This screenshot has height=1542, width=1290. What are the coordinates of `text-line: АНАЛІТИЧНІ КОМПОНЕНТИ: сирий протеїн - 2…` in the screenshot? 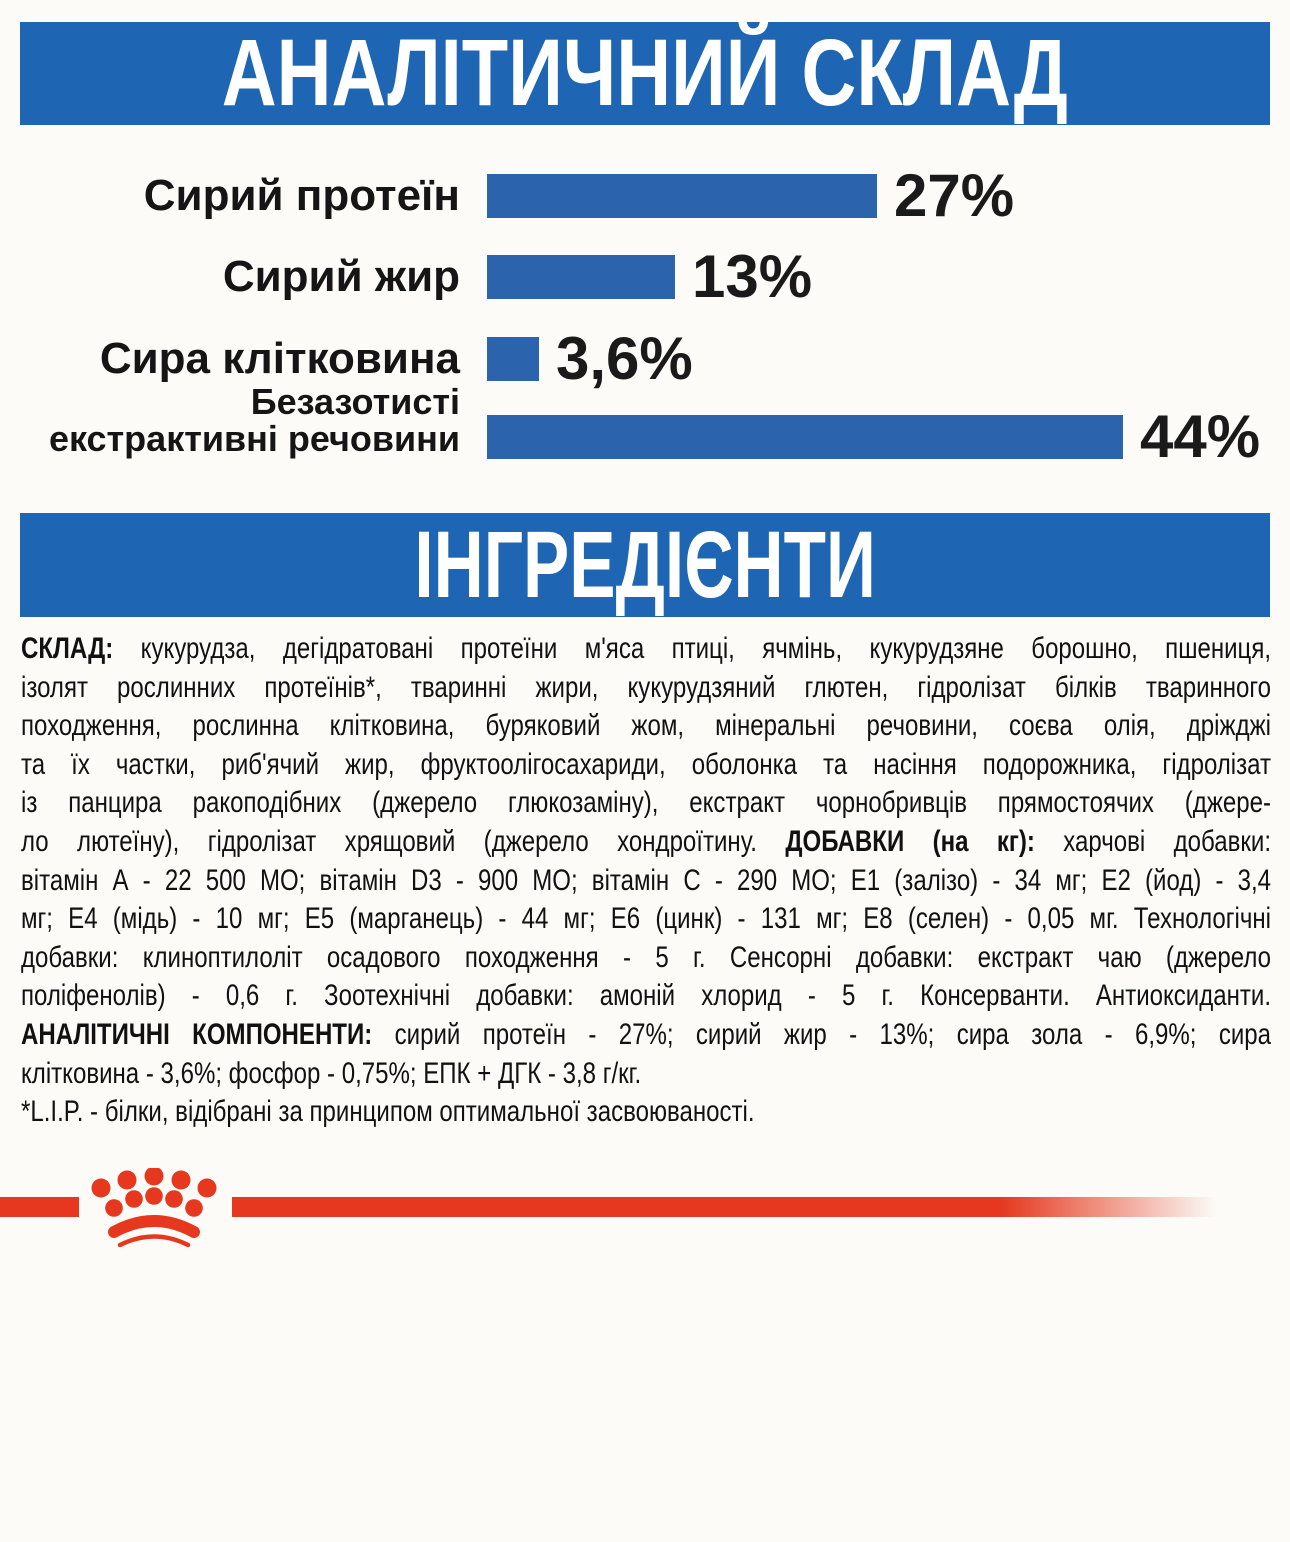 It's located at (646, 1034).